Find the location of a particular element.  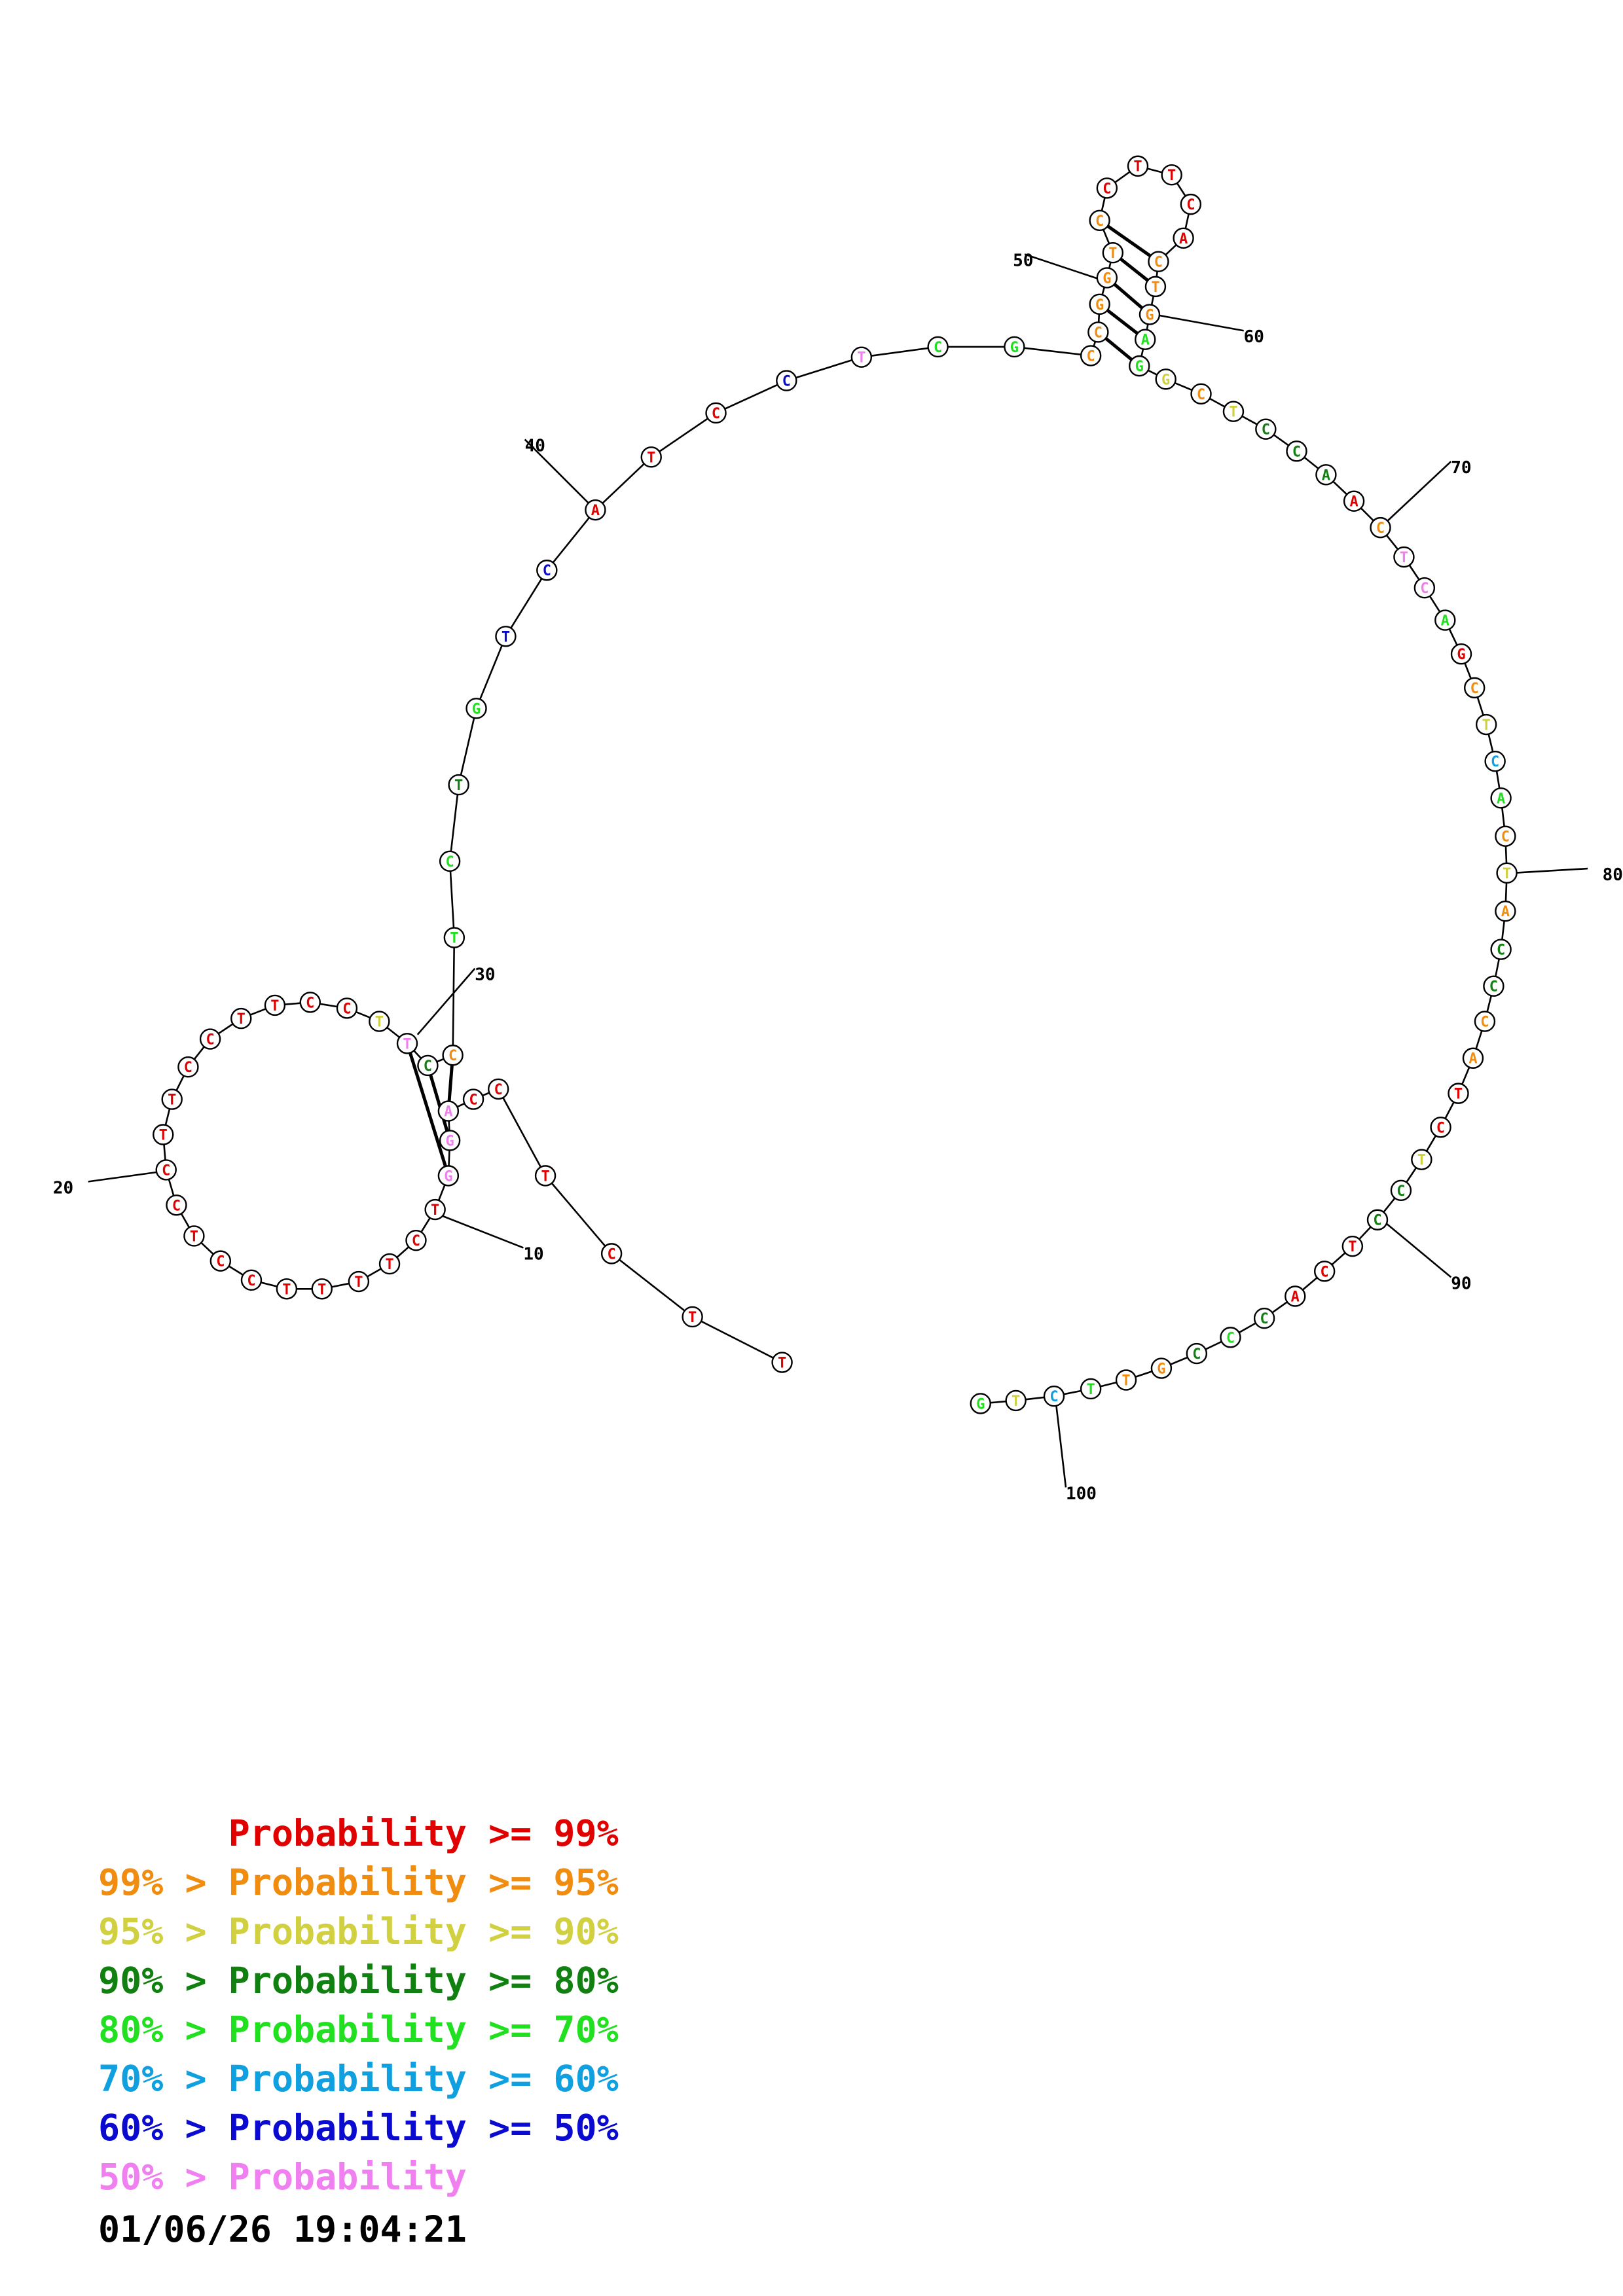

position-label: 50 is located at coordinates (1023, 260).